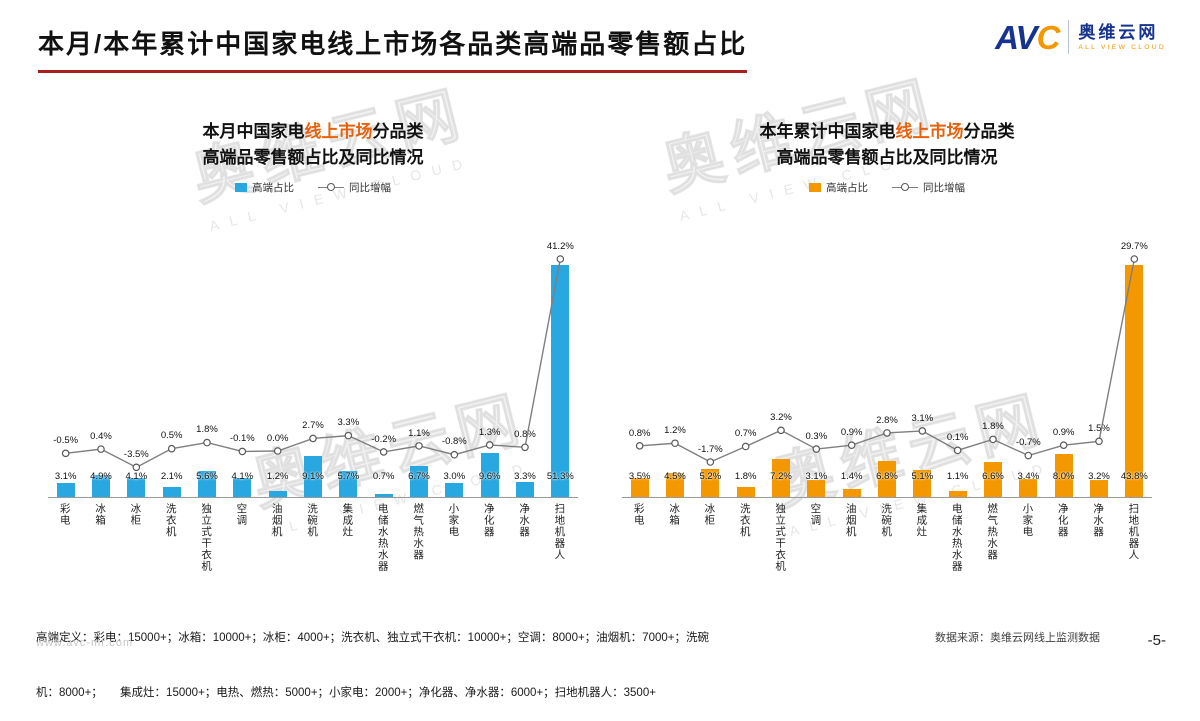  Describe the element at coordinates (383, 476) in the screenshot. I see `bar-value-label: 0.7%` at that location.